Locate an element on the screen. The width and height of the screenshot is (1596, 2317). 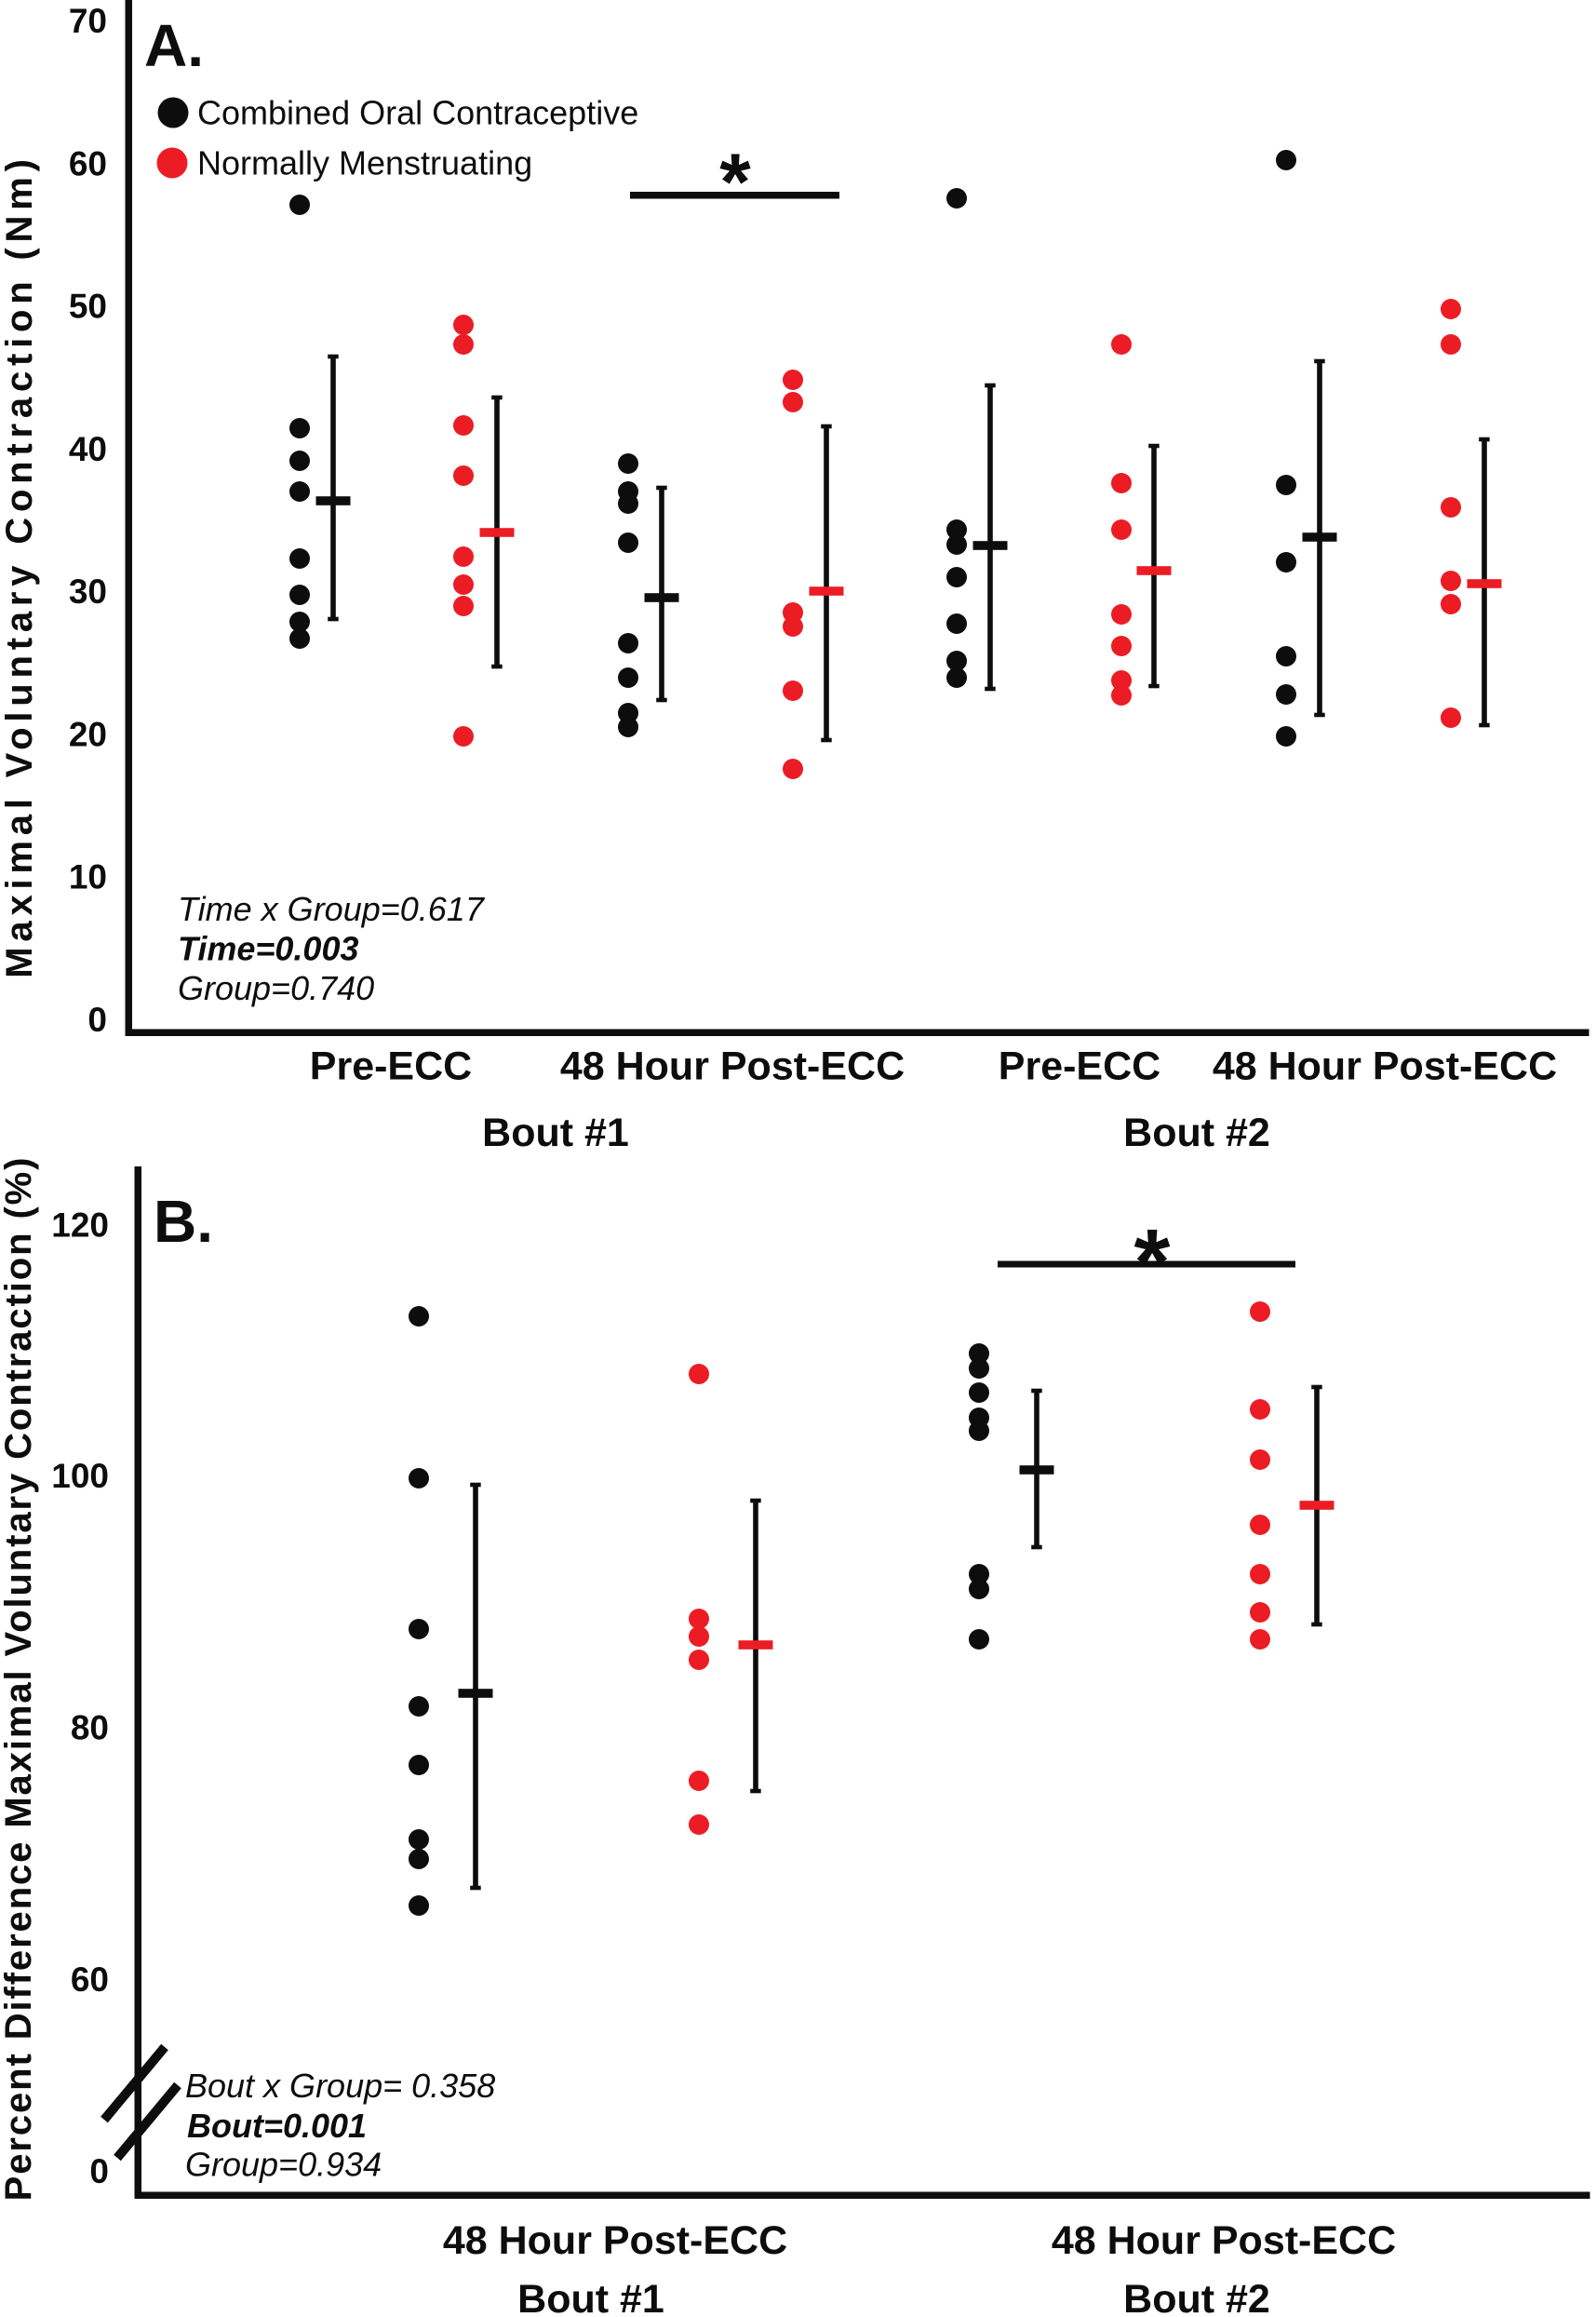
svg-text: 10 is located at coordinates (88, 877).